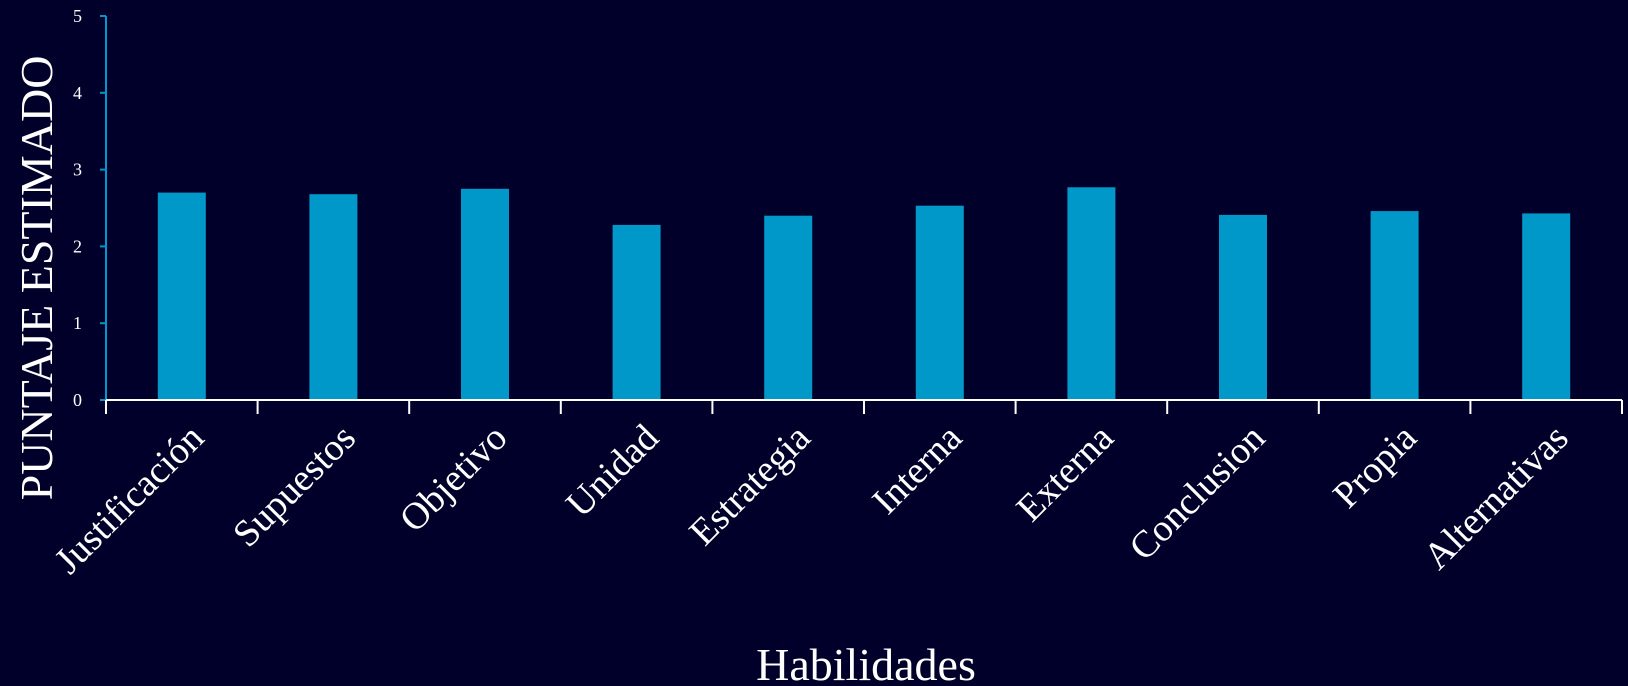 The image size is (1628, 686). What do you see at coordinates (612, 471) in the screenshot?
I see `x-tick-label: Unidad` at bounding box center [612, 471].